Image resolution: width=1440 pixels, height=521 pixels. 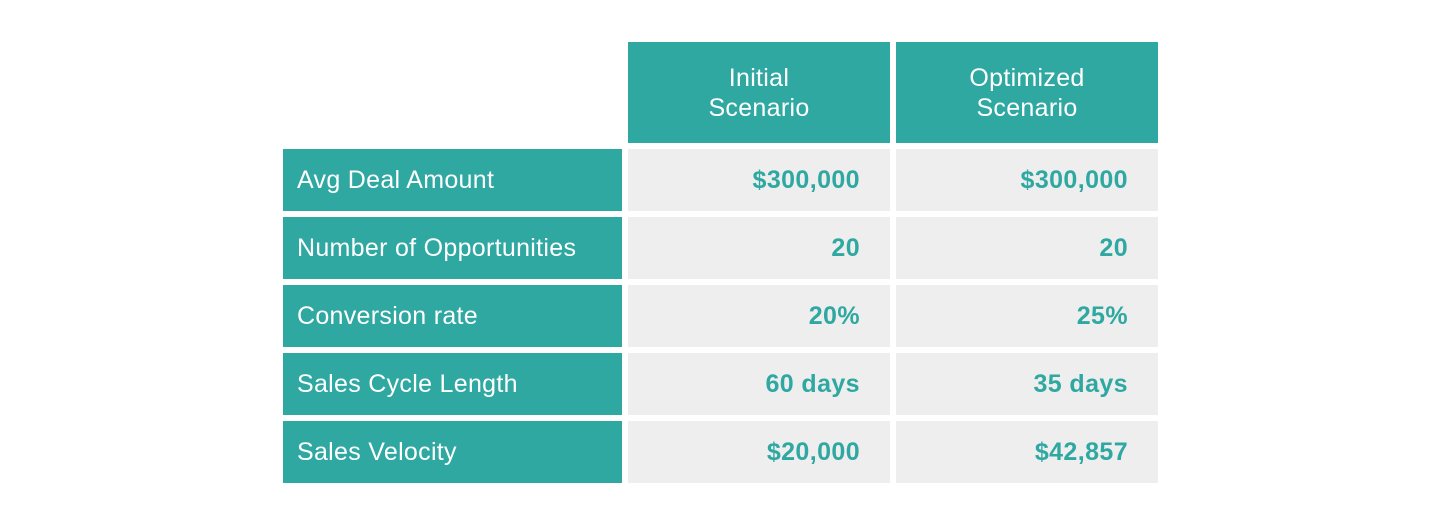 I want to click on row-label-sales-cycle-length: Sales Cycle Length, so click(x=452, y=384).